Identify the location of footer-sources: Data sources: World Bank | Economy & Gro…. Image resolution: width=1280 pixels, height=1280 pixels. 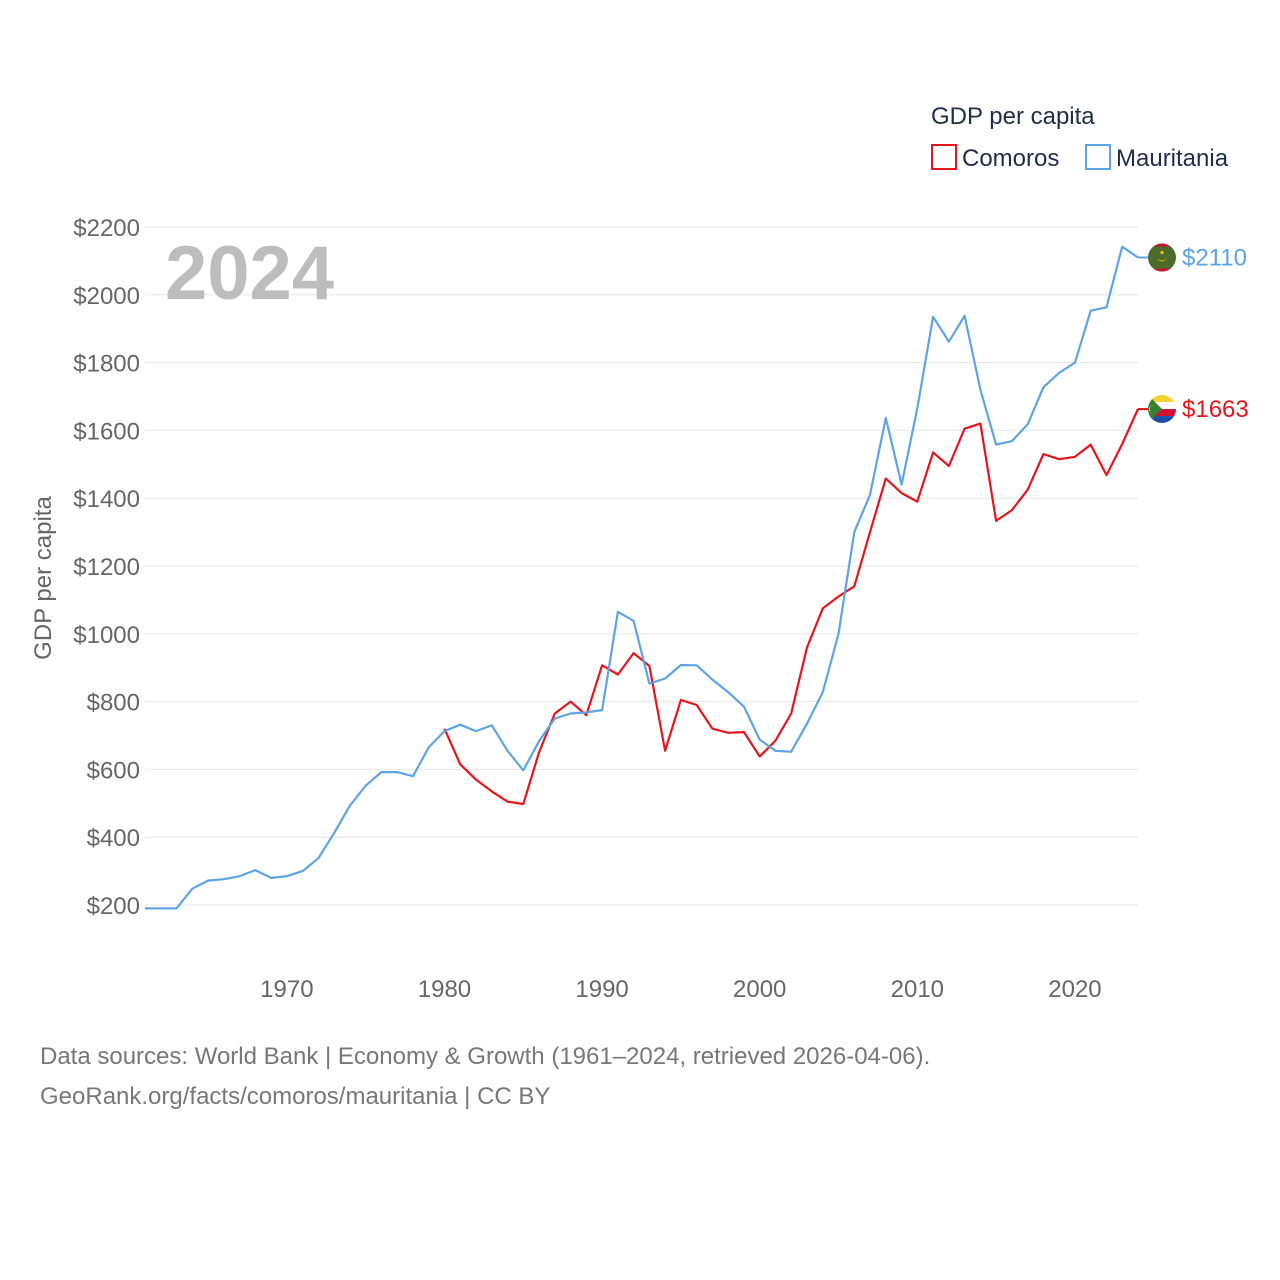
(485, 1056).